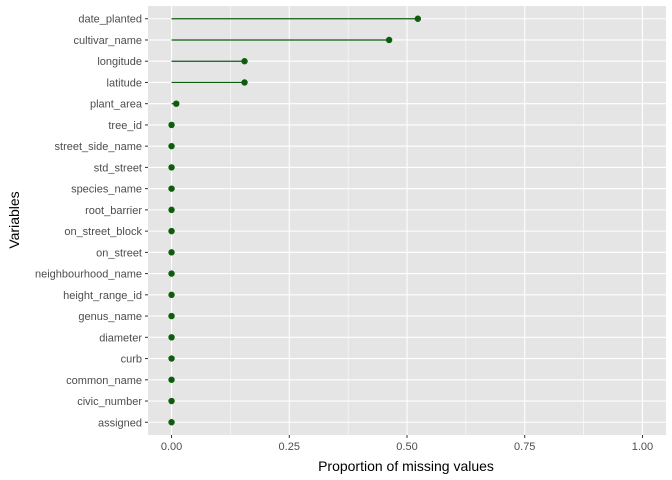  Describe the element at coordinates (289, 447) in the screenshot. I see `x-tick-label: 0.25` at that location.